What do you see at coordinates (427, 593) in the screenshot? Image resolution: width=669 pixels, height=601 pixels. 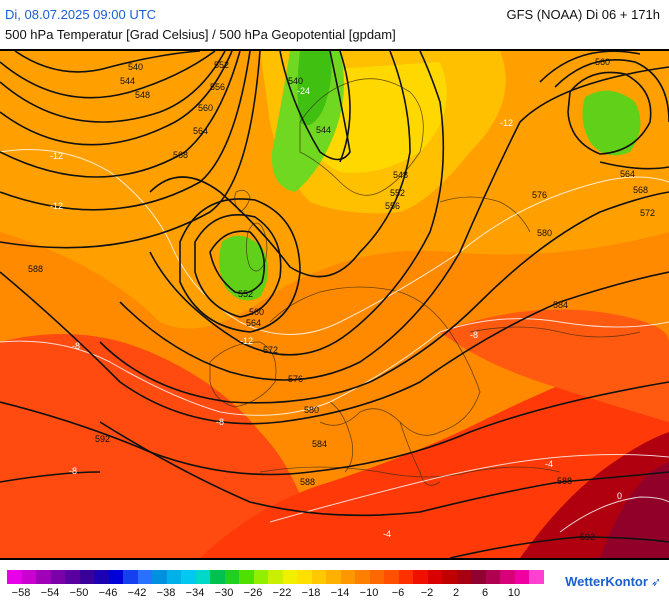 I see `legend-tick-label: −2` at bounding box center [427, 593].